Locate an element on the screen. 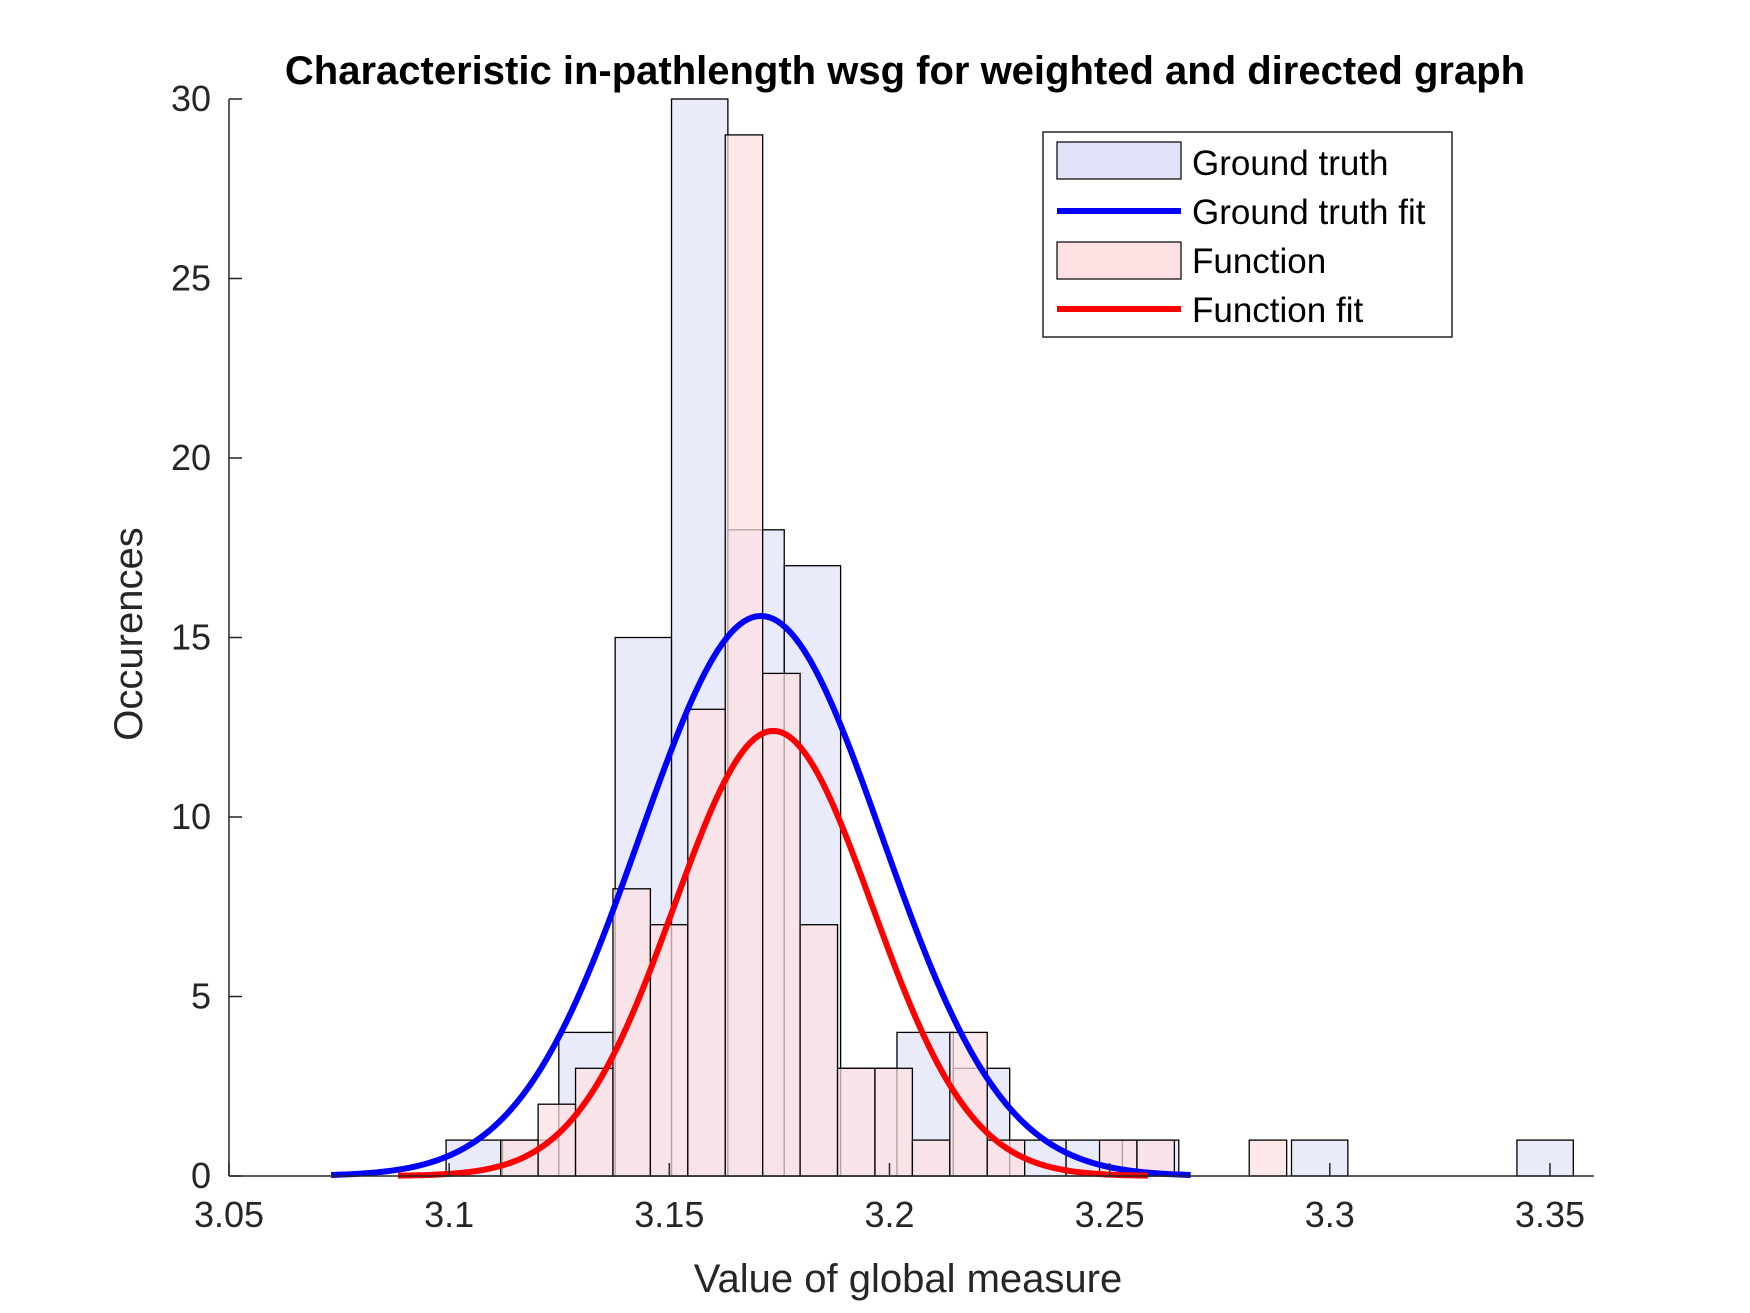 The height and width of the screenshot is (1313, 1750). y-axis-label: Occurences is located at coordinates (129, 633).